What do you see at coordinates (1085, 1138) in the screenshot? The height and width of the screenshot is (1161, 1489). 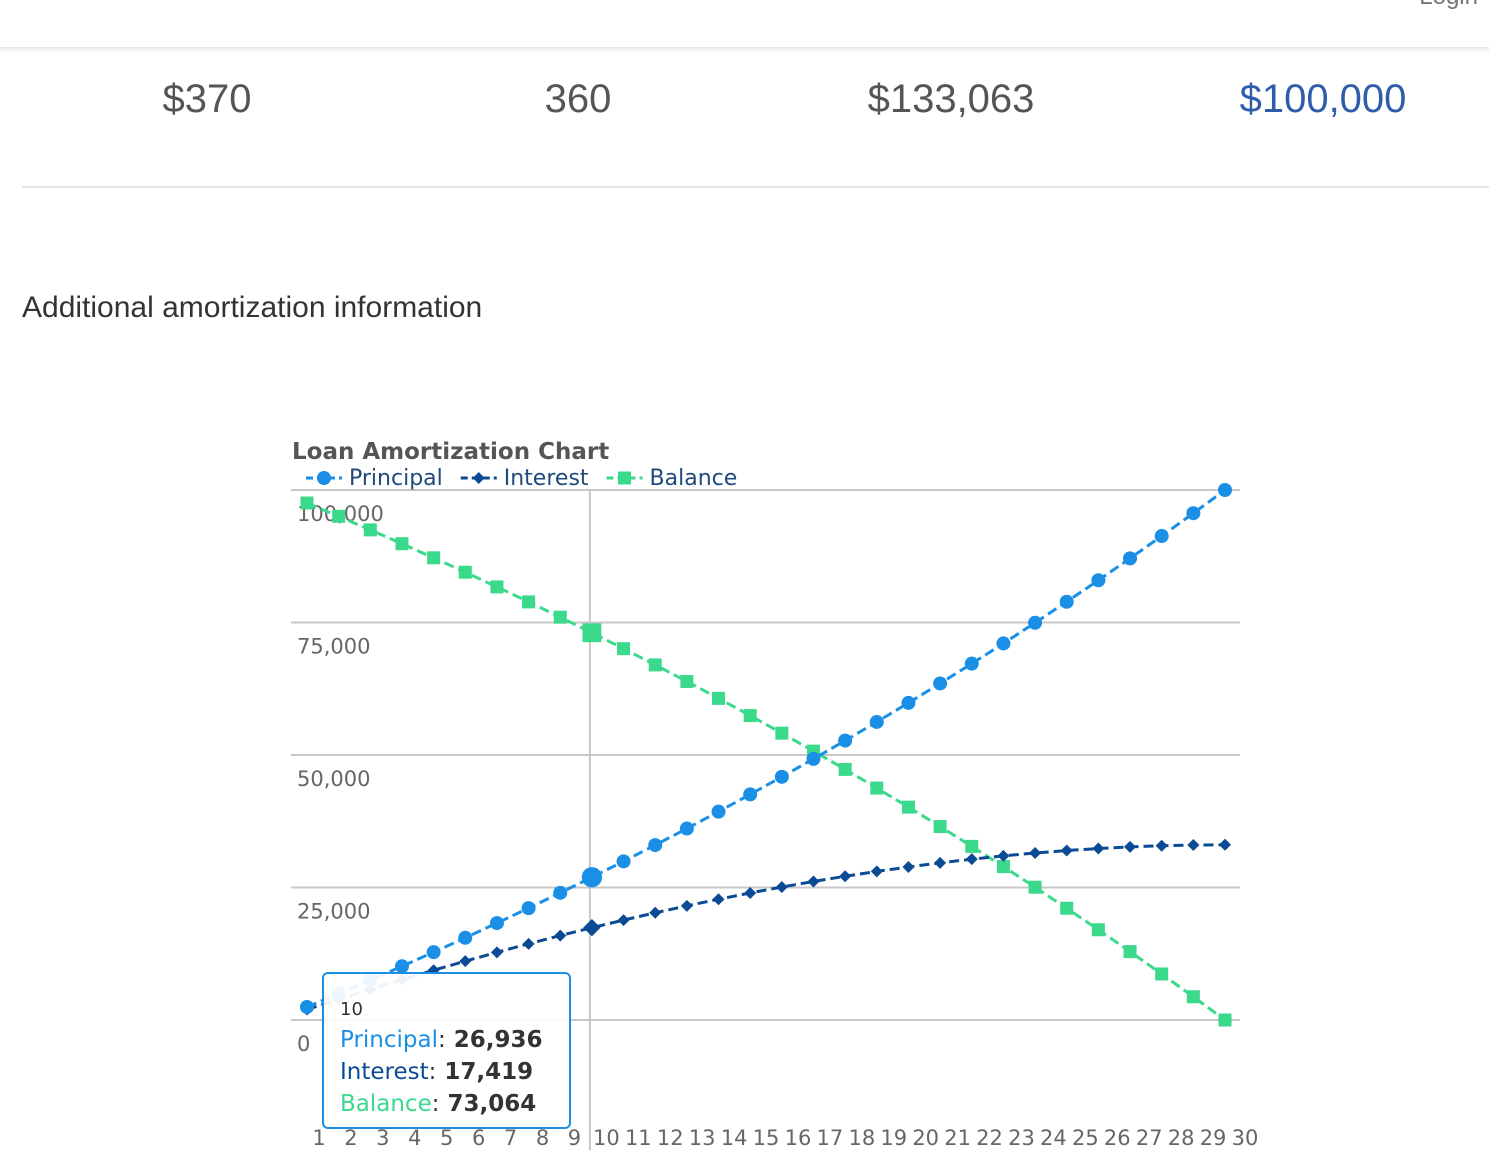 I see `x-tick-label: 25` at bounding box center [1085, 1138].